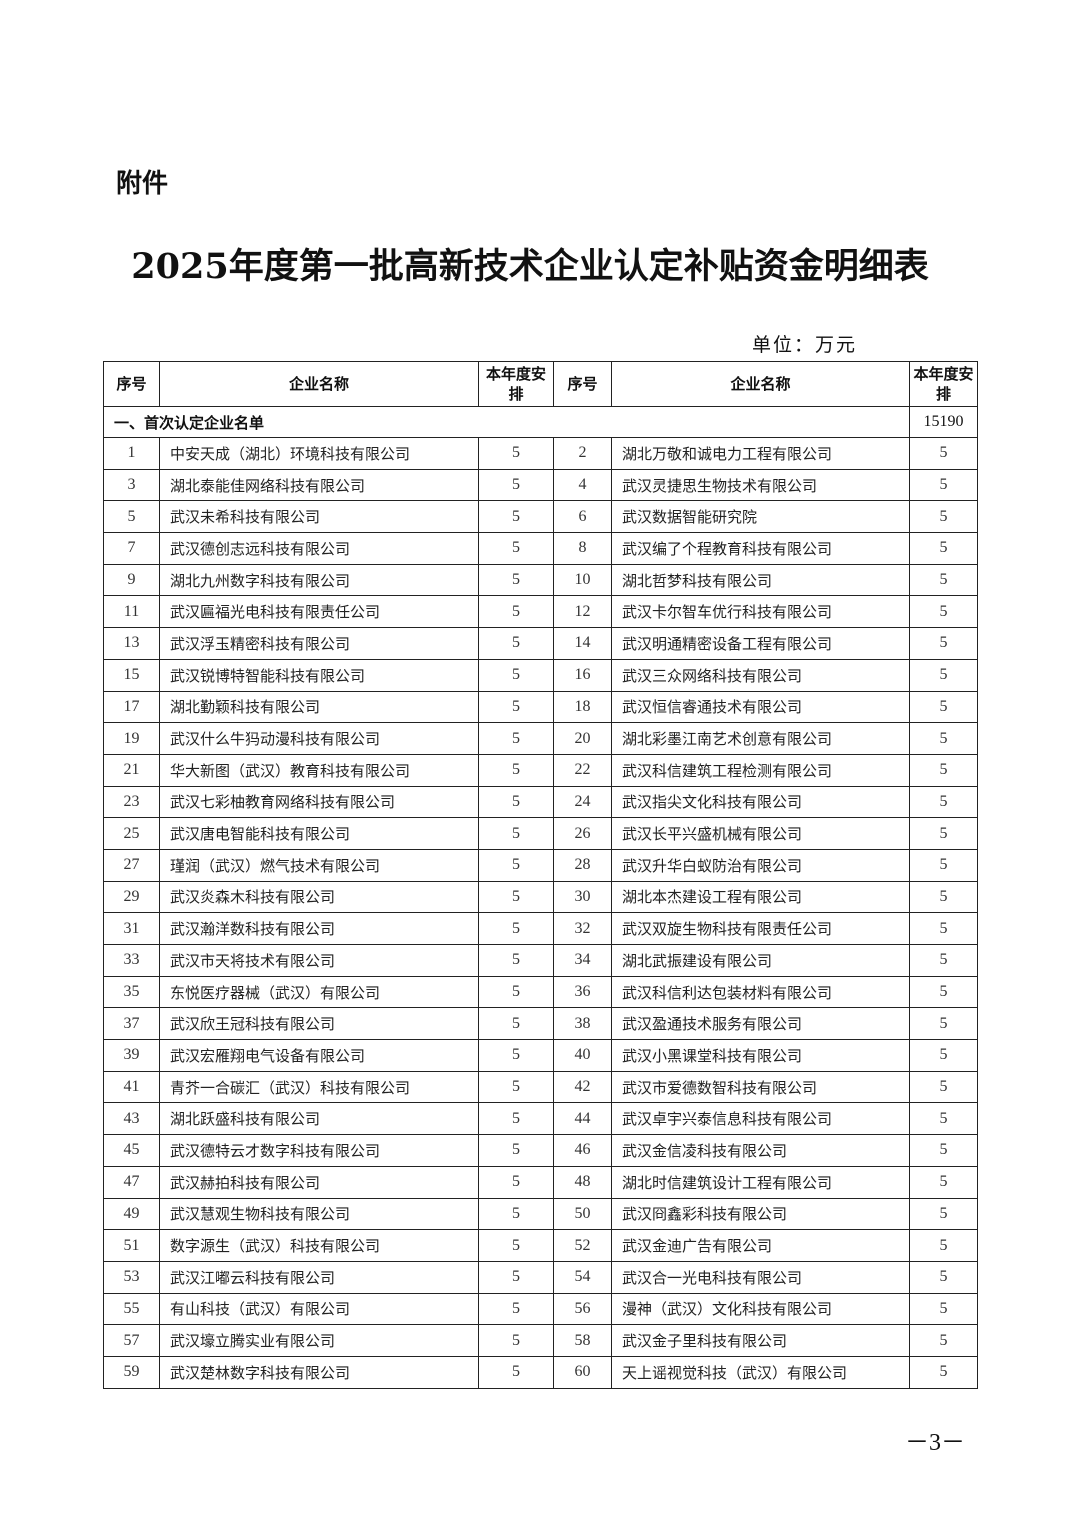  Describe the element at coordinates (319, 517) in the screenshot. I see `company-name-cell: 武汉未希科技有限公司` at that location.